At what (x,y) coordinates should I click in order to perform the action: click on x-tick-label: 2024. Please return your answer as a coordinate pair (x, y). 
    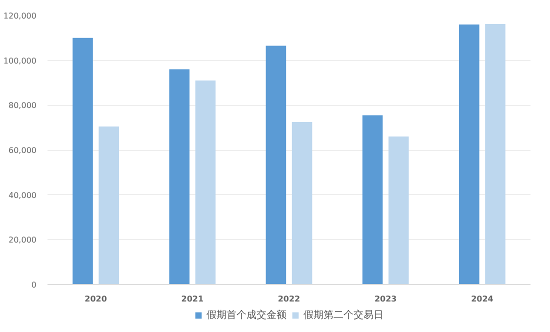
    Looking at the image, I should click on (482, 299).